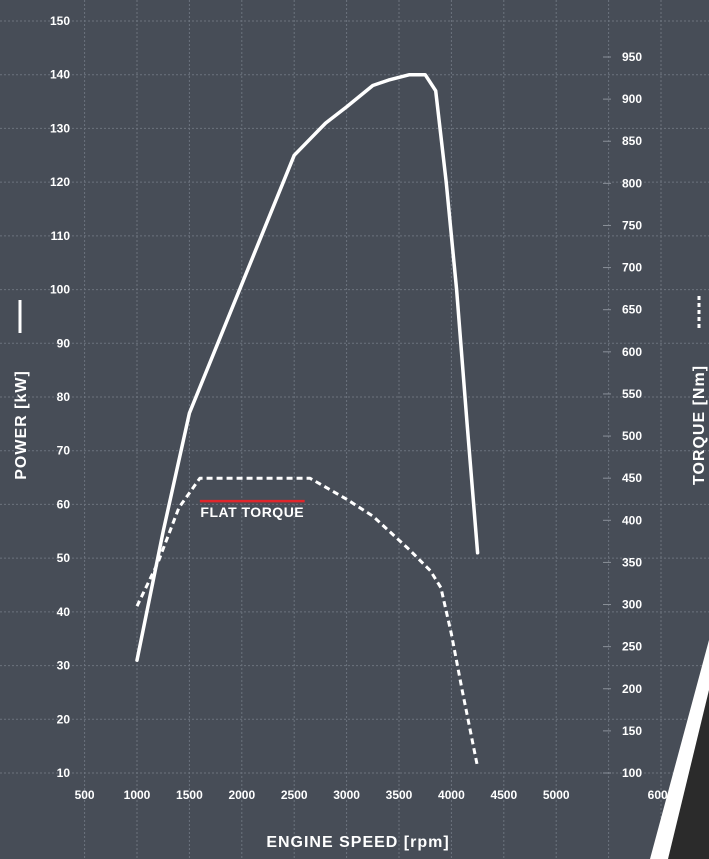 The height and width of the screenshot is (859, 709). I want to click on torque-axis-title: TORQUE [Nm], so click(699, 390).